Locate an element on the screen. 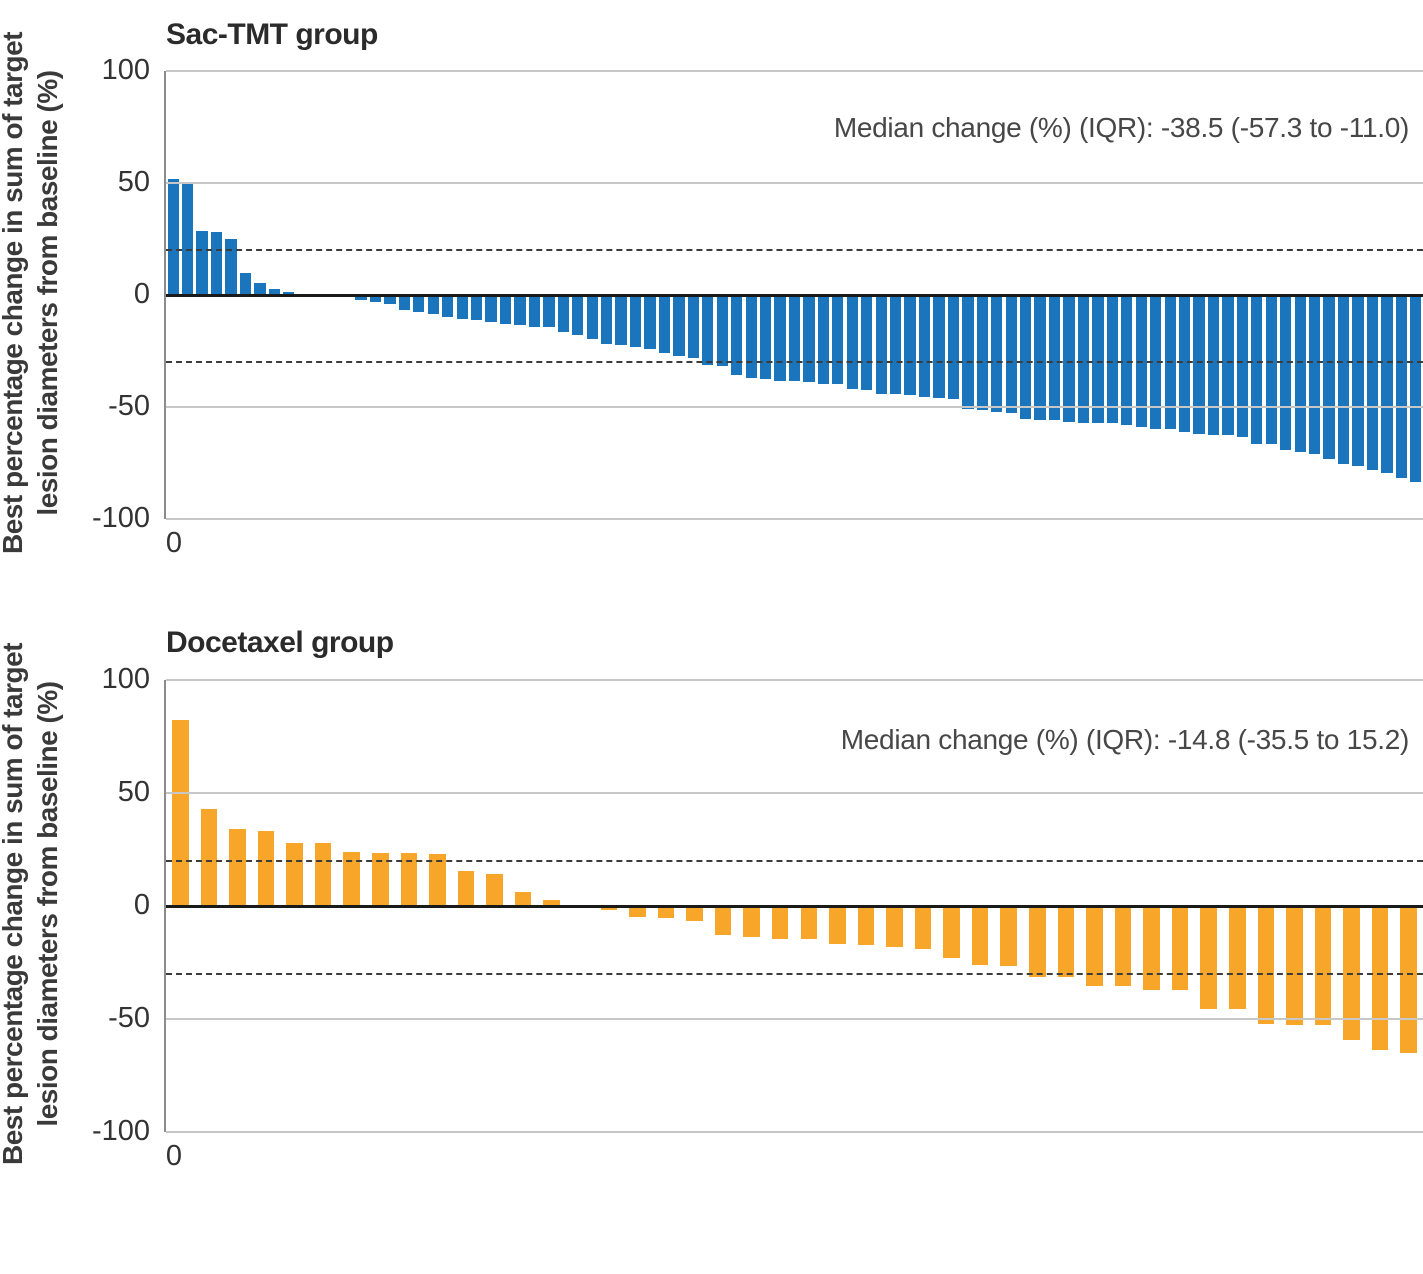 The width and height of the screenshot is (1423, 1274). y-axis-line is located at coordinates (165, 295).